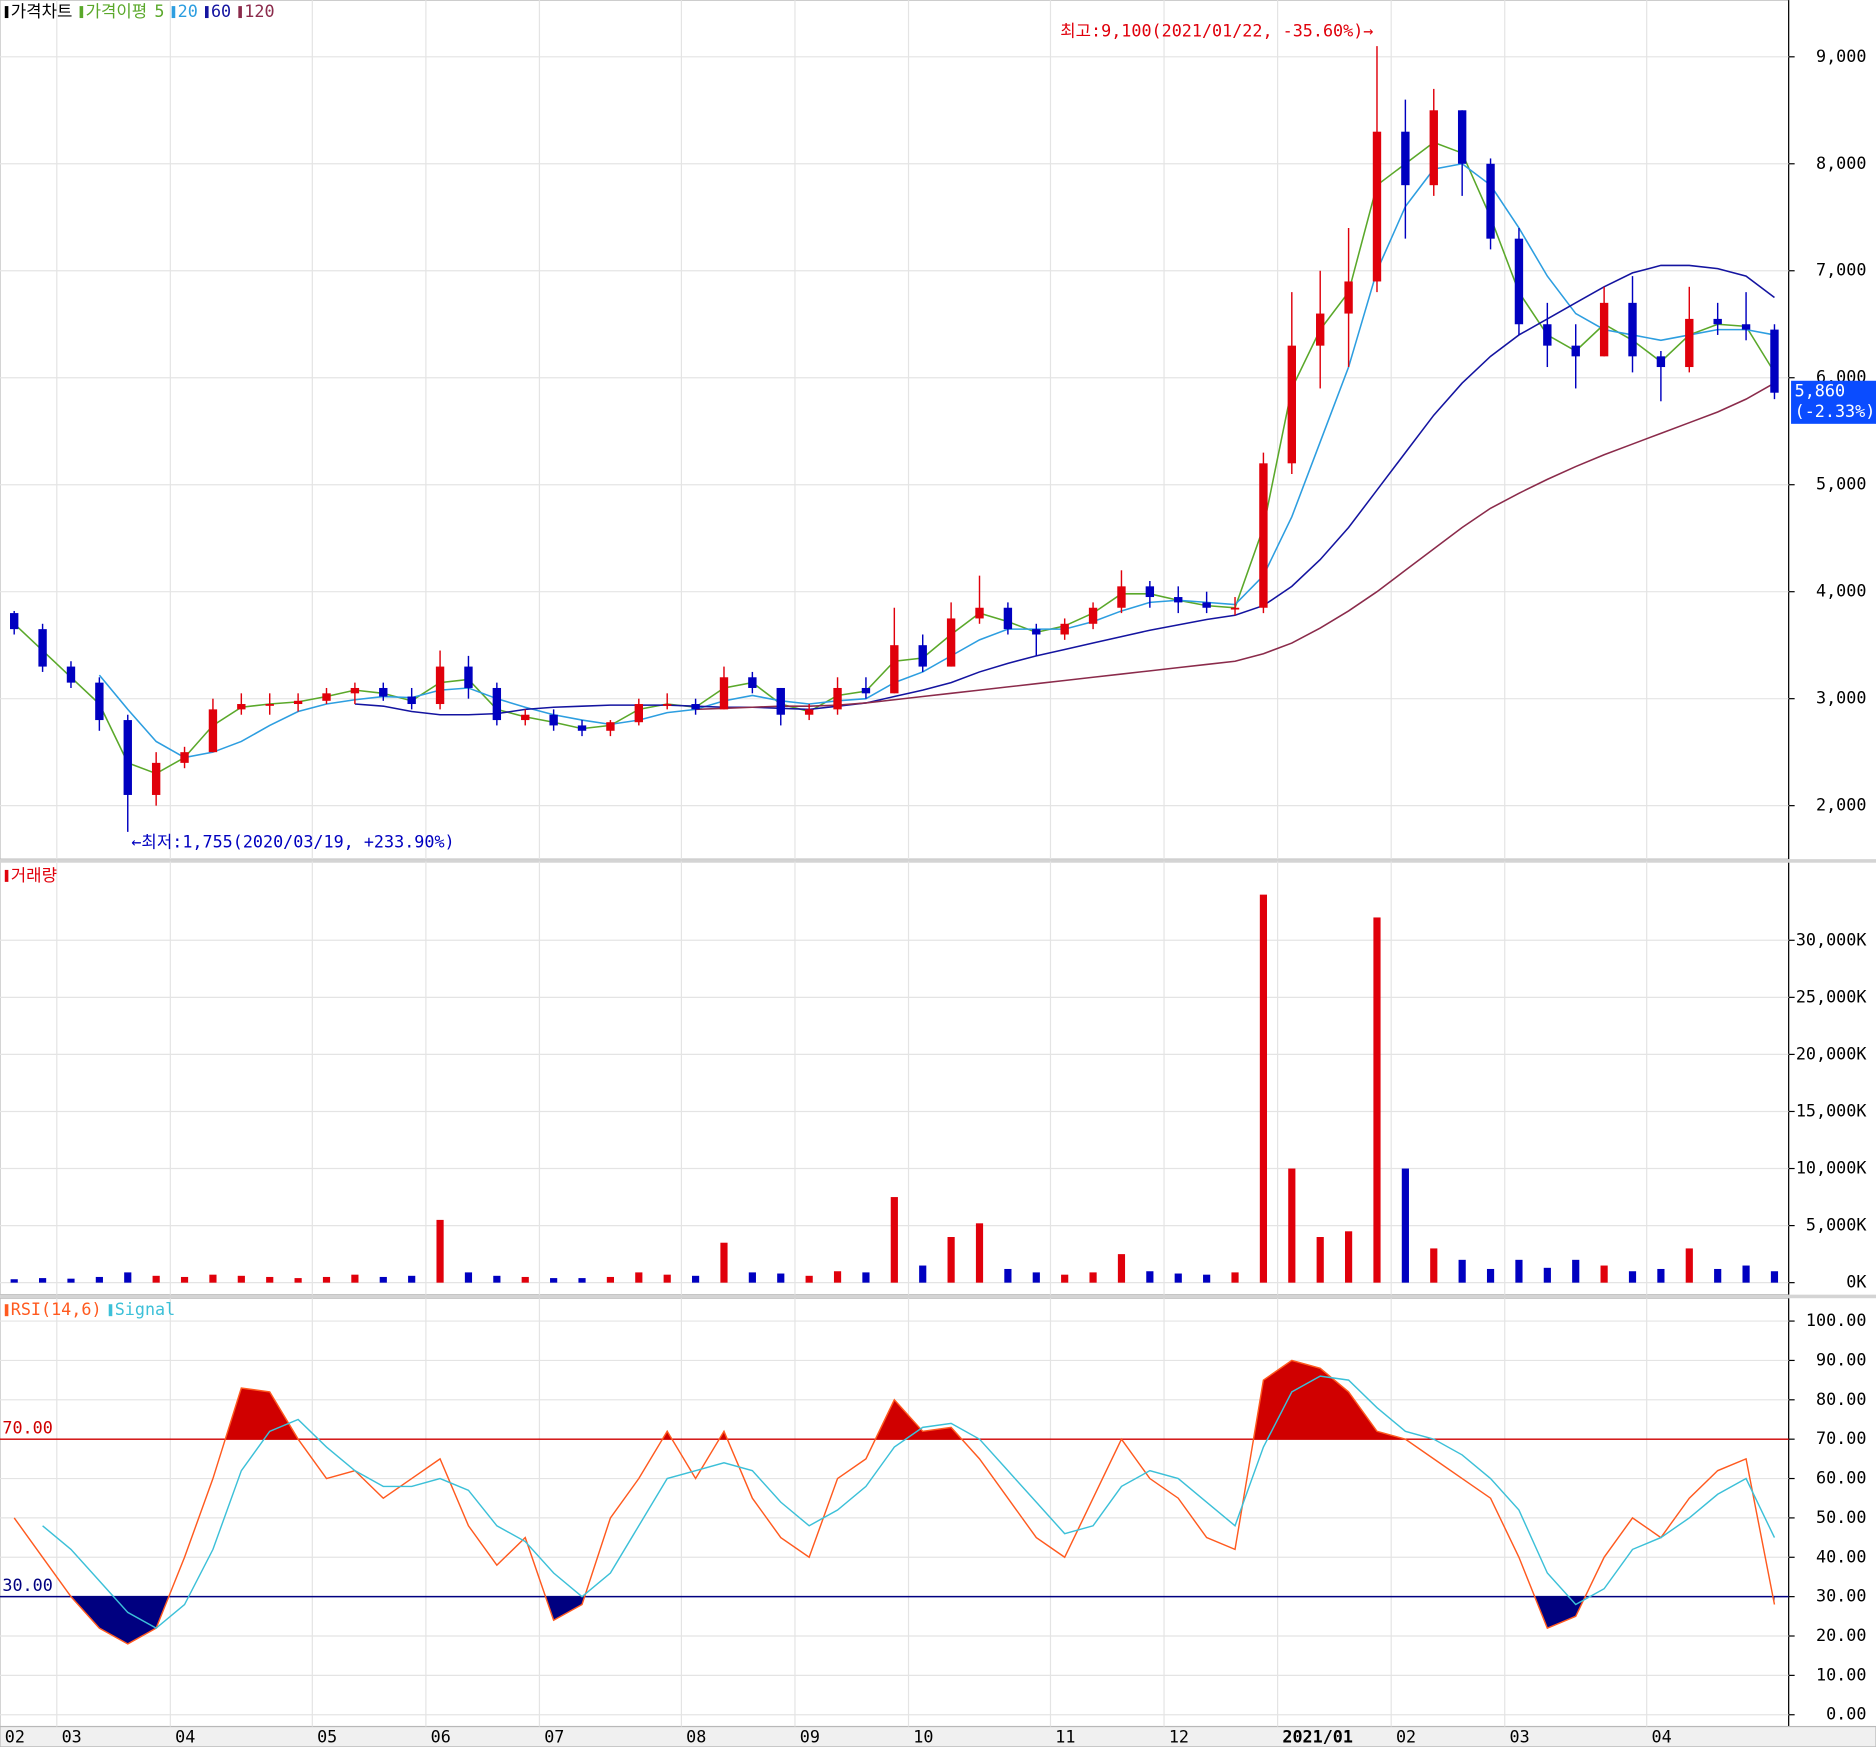 The height and width of the screenshot is (1747, 1876). I want to click on legend-label: 거래량, so click(34, 875).